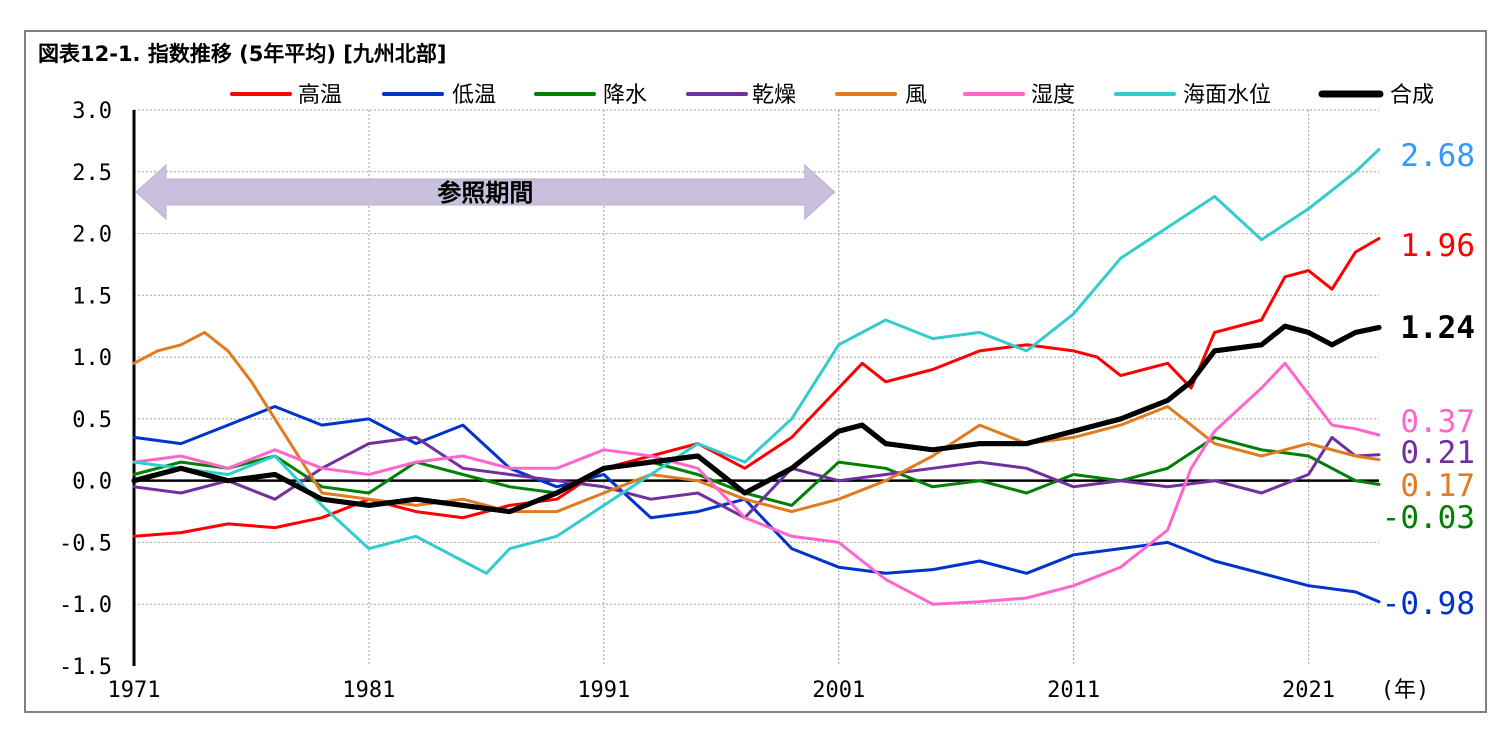 The width and height of the screenshot is (1509, 739). What do you see at coordinates (92, 235) in the screenshot?
I see `y-tick-label: 2.0` at bounding box center [92, 235].